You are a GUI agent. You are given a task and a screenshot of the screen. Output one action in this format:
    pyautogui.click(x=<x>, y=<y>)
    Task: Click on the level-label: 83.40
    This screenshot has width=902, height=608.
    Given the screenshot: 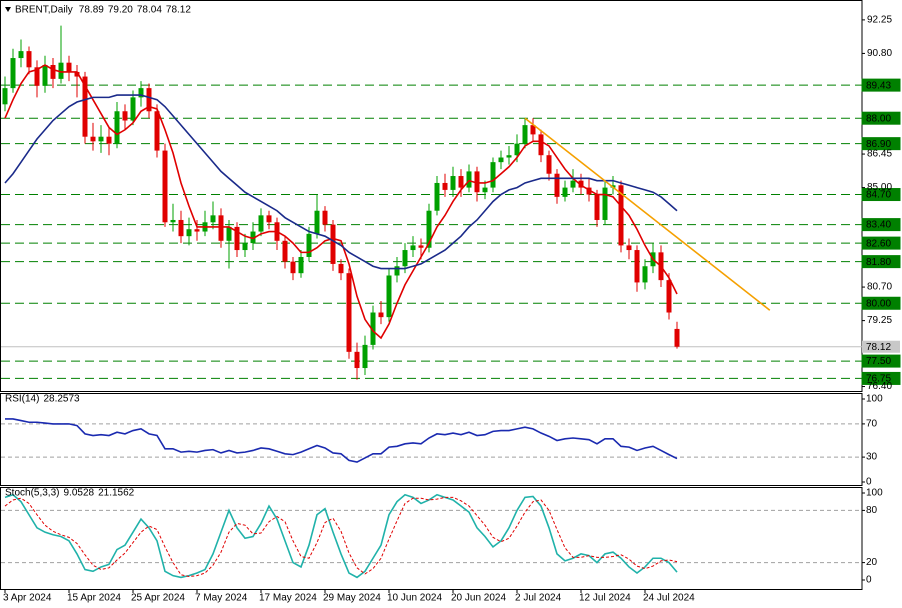 What is the action you would take?
    pyautogui.click(x=878, y=225)
    